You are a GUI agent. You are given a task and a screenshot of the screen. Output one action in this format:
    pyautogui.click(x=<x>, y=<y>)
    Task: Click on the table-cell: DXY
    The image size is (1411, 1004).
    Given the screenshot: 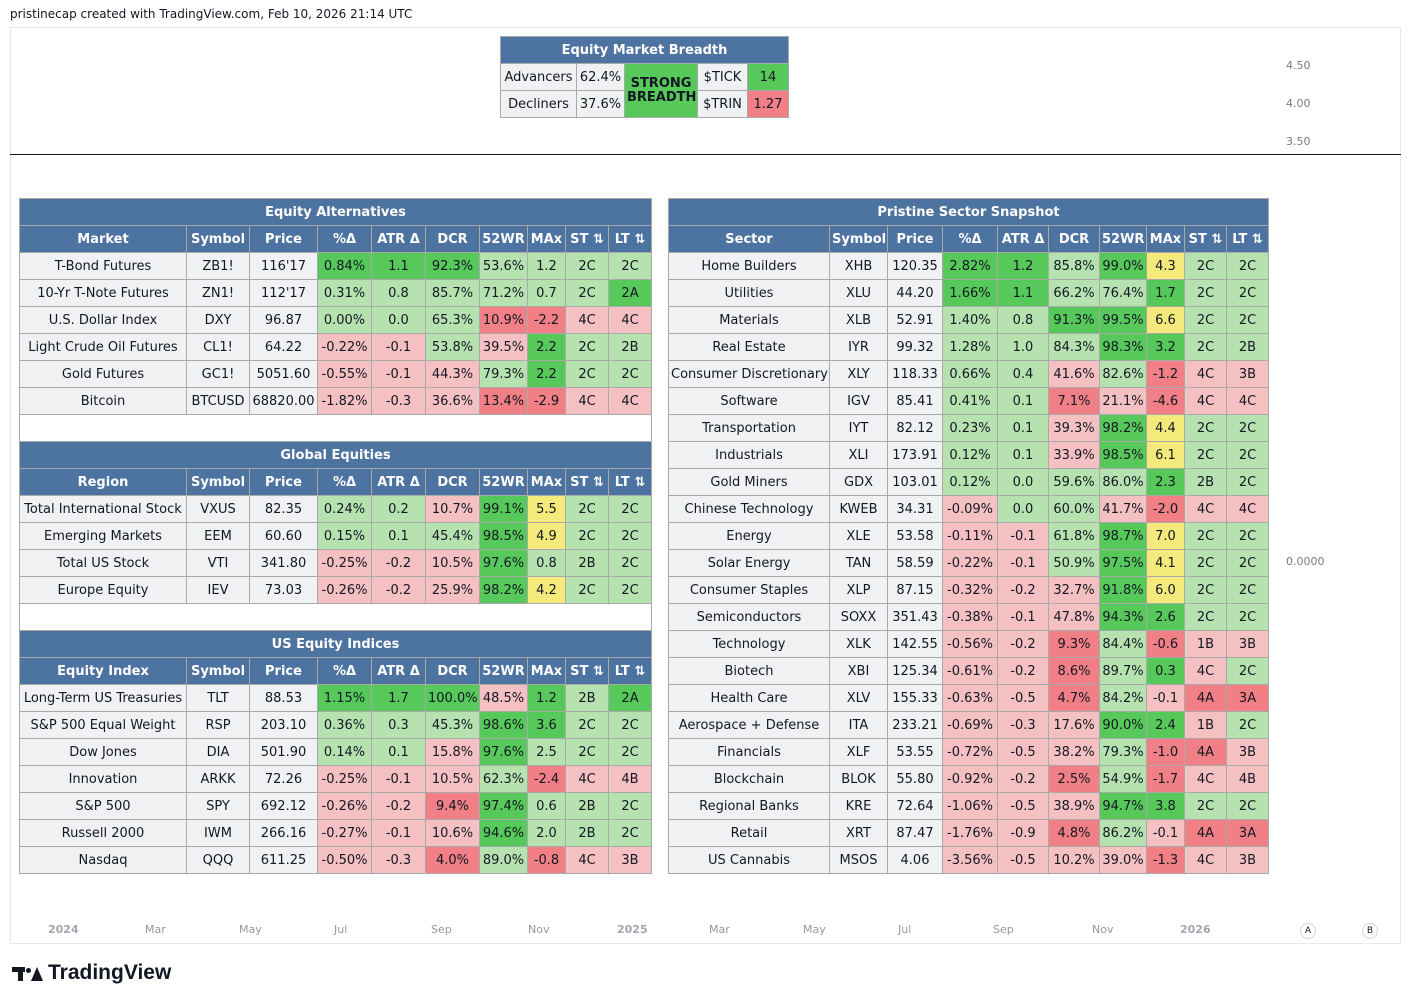 What is the action you would take?
    pyautogui.click(x=218, y=320)
    